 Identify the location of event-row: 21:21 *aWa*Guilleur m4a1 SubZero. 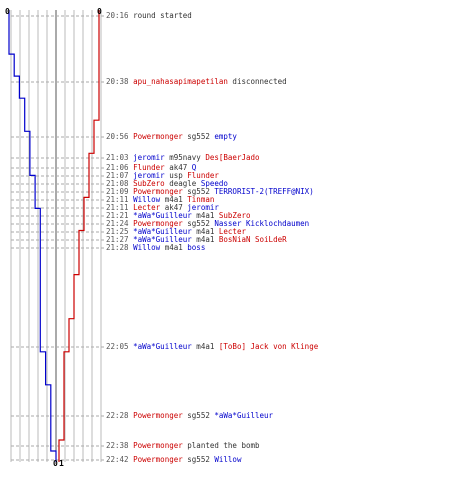
(178, 215).